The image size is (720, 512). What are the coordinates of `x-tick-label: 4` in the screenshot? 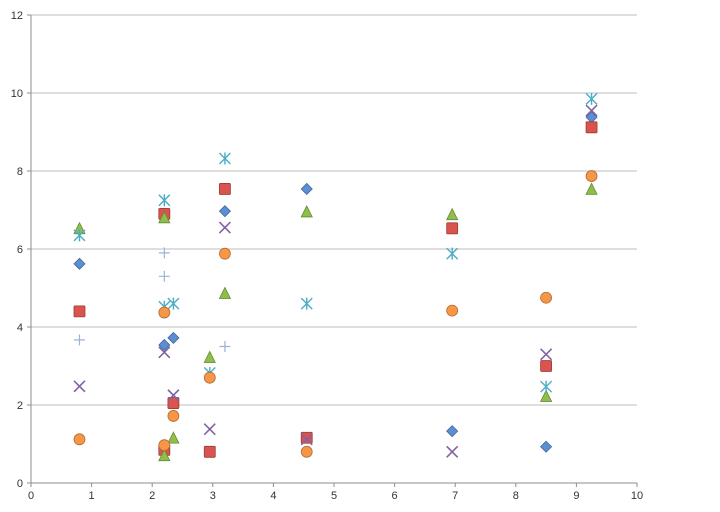 It's located at (273, 496).